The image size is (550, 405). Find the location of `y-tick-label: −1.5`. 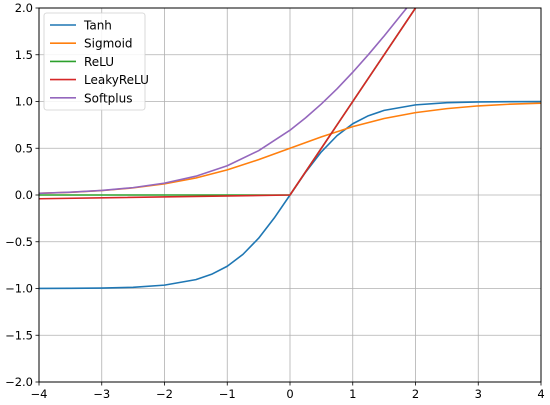

y-tick-label: −1.5 is located at coordinates (19, 335).